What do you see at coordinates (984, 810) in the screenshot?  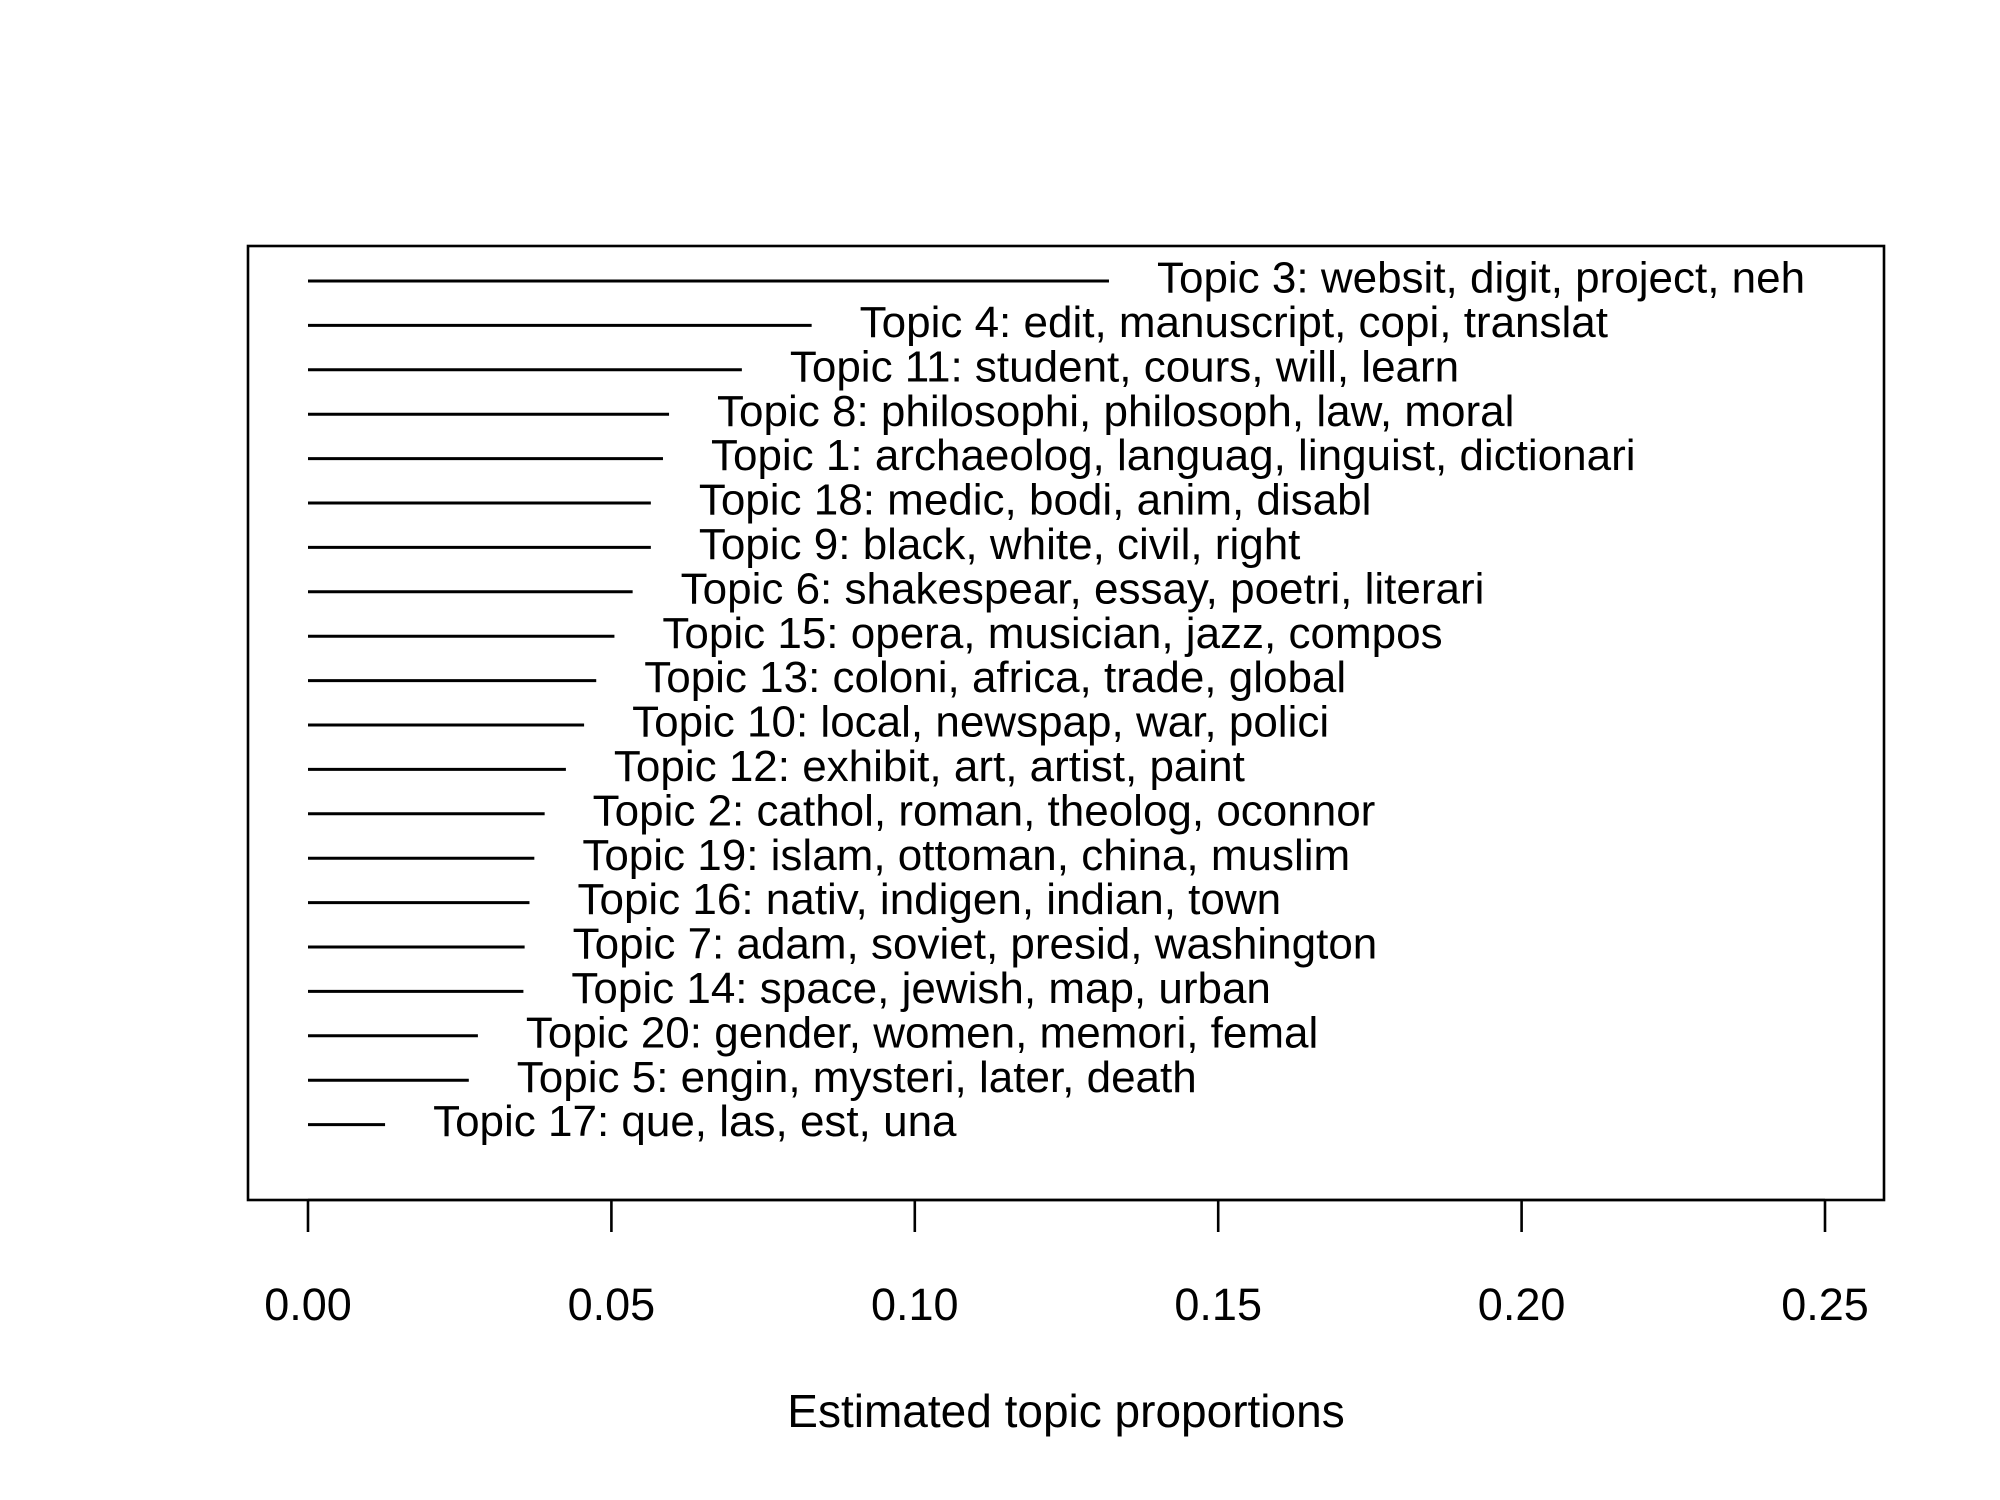 I see `topic-label: Topic 2: cathol, roman, theolog, oconnor` at bounding box center [984, 810].